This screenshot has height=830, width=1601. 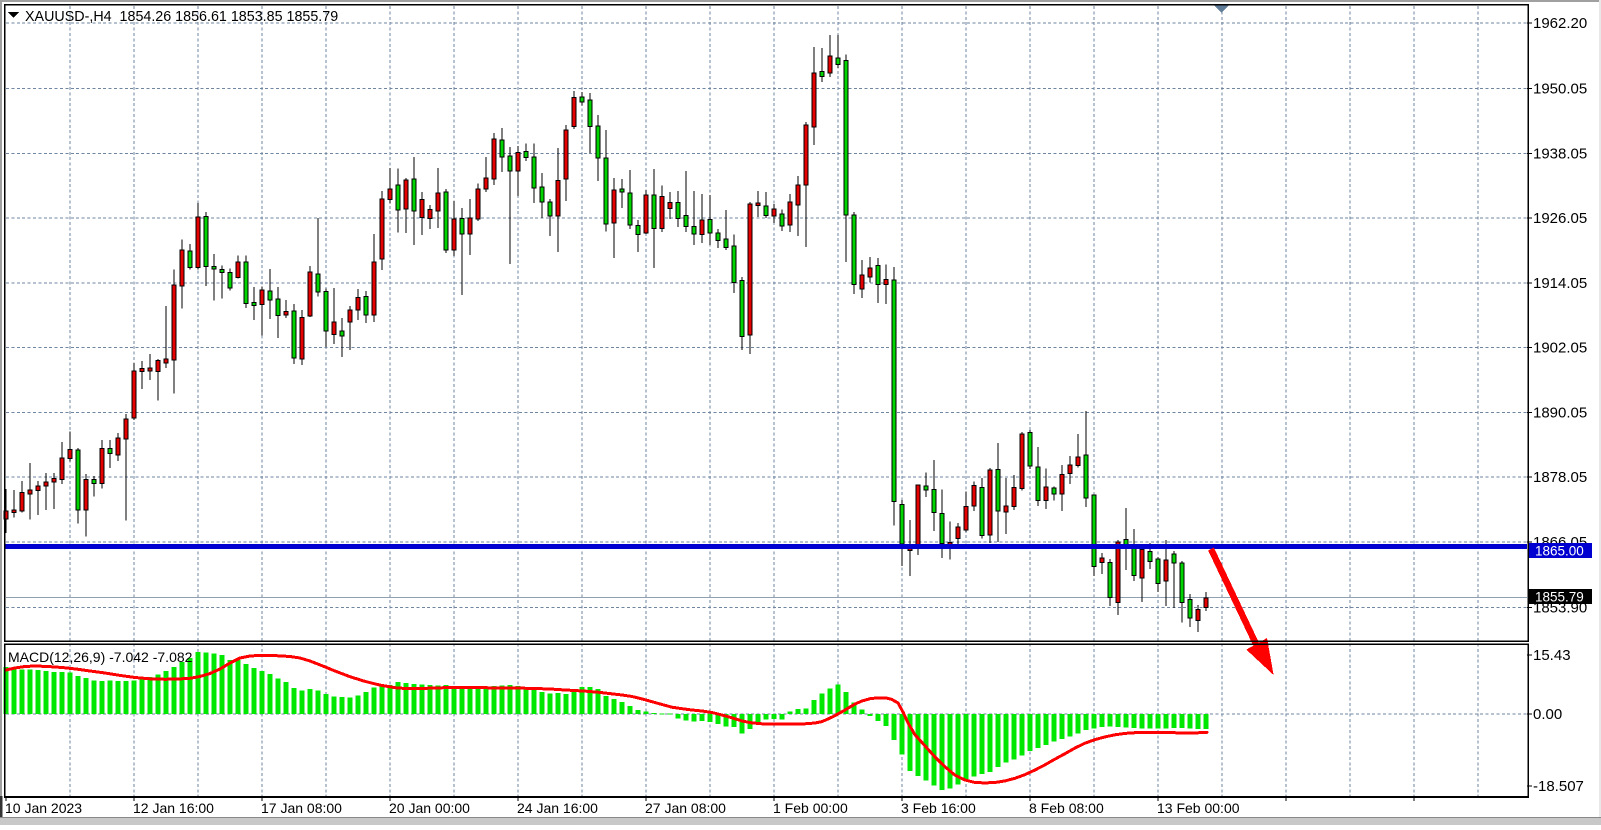 What do you see at coordinates (100, 657) in the screenshot?
I see `svg-text: MACD(12,26,9) -7.042 -7.082` at bounding box center [100, 657].